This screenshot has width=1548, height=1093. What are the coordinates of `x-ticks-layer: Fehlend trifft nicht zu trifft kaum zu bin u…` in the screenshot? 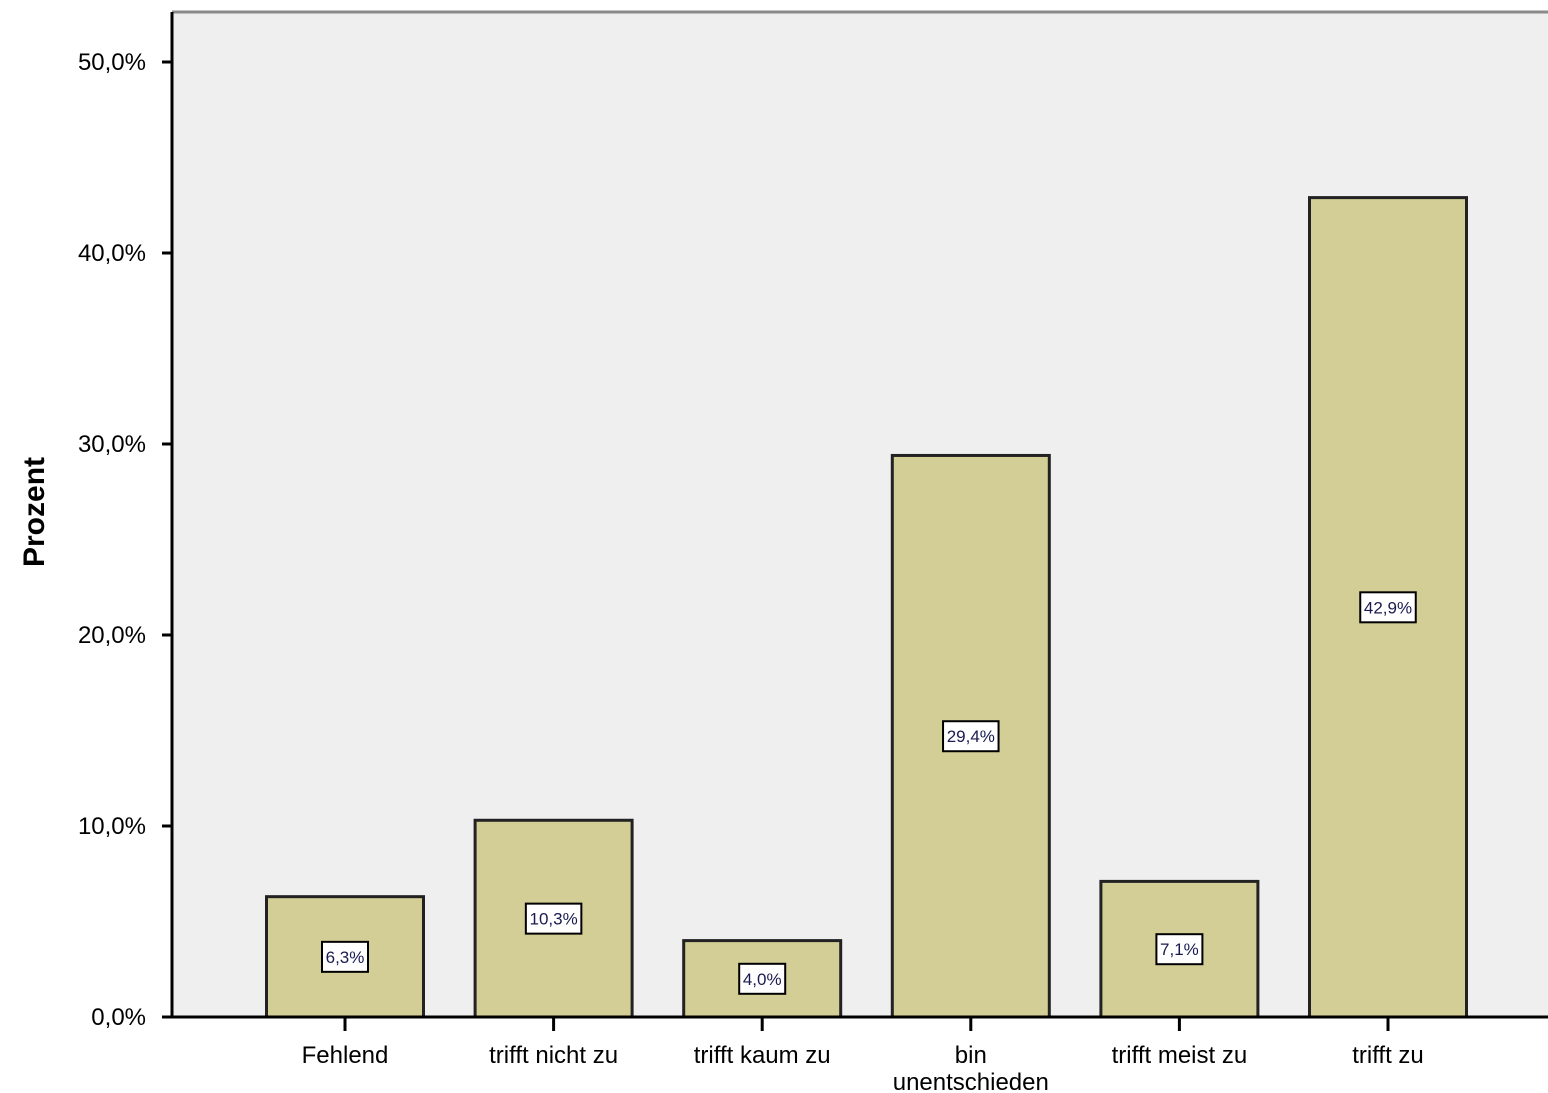 It's located at (863, 1055).